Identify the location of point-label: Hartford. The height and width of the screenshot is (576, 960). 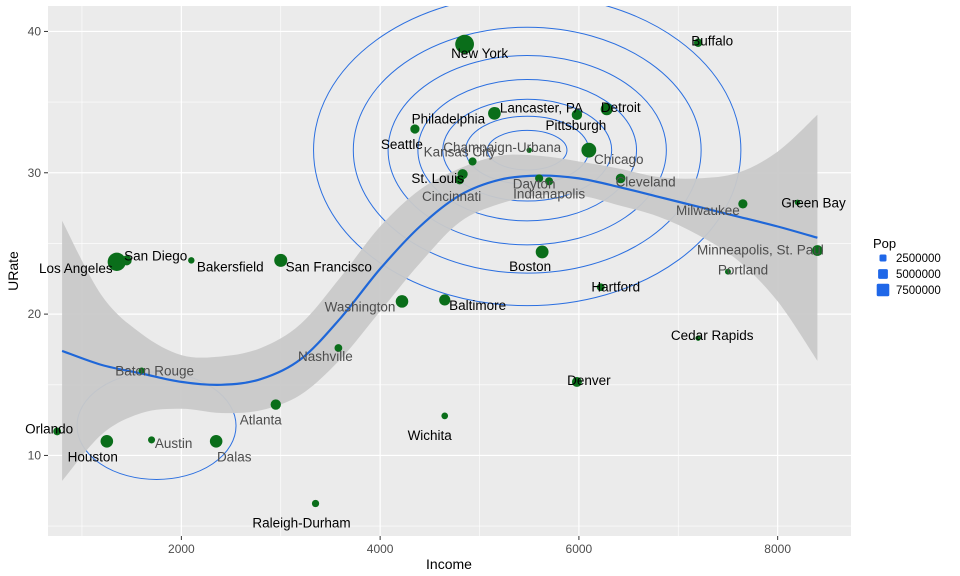
(615, 286).